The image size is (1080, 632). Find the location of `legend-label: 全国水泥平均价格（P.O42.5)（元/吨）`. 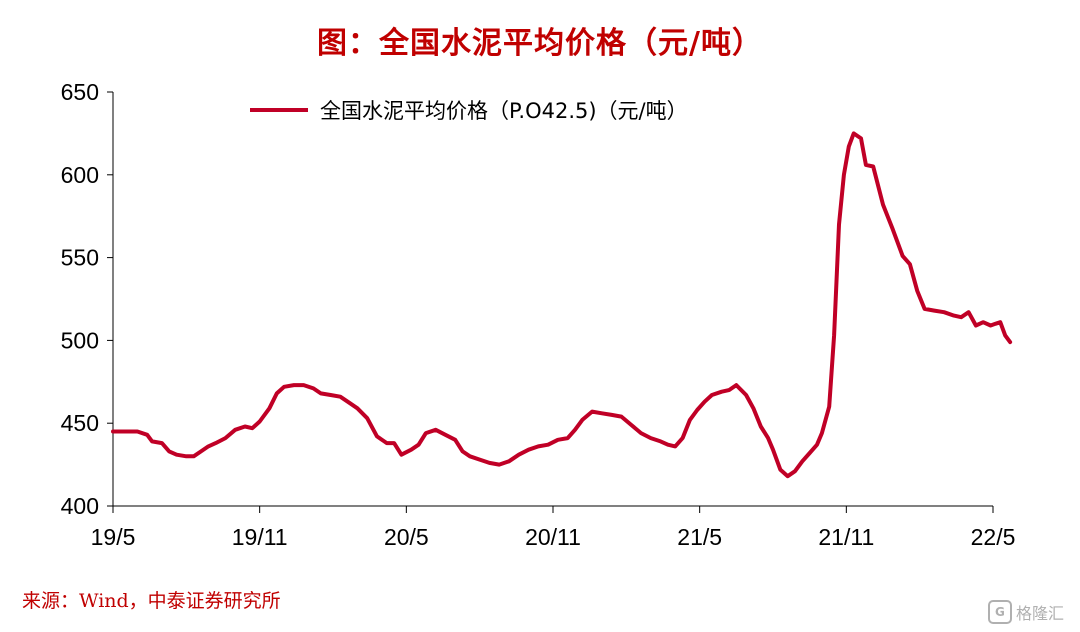

legend-label: 全国水泥平均价格（P.O42.5)（元/吨） is located at coordinates (504, 111).